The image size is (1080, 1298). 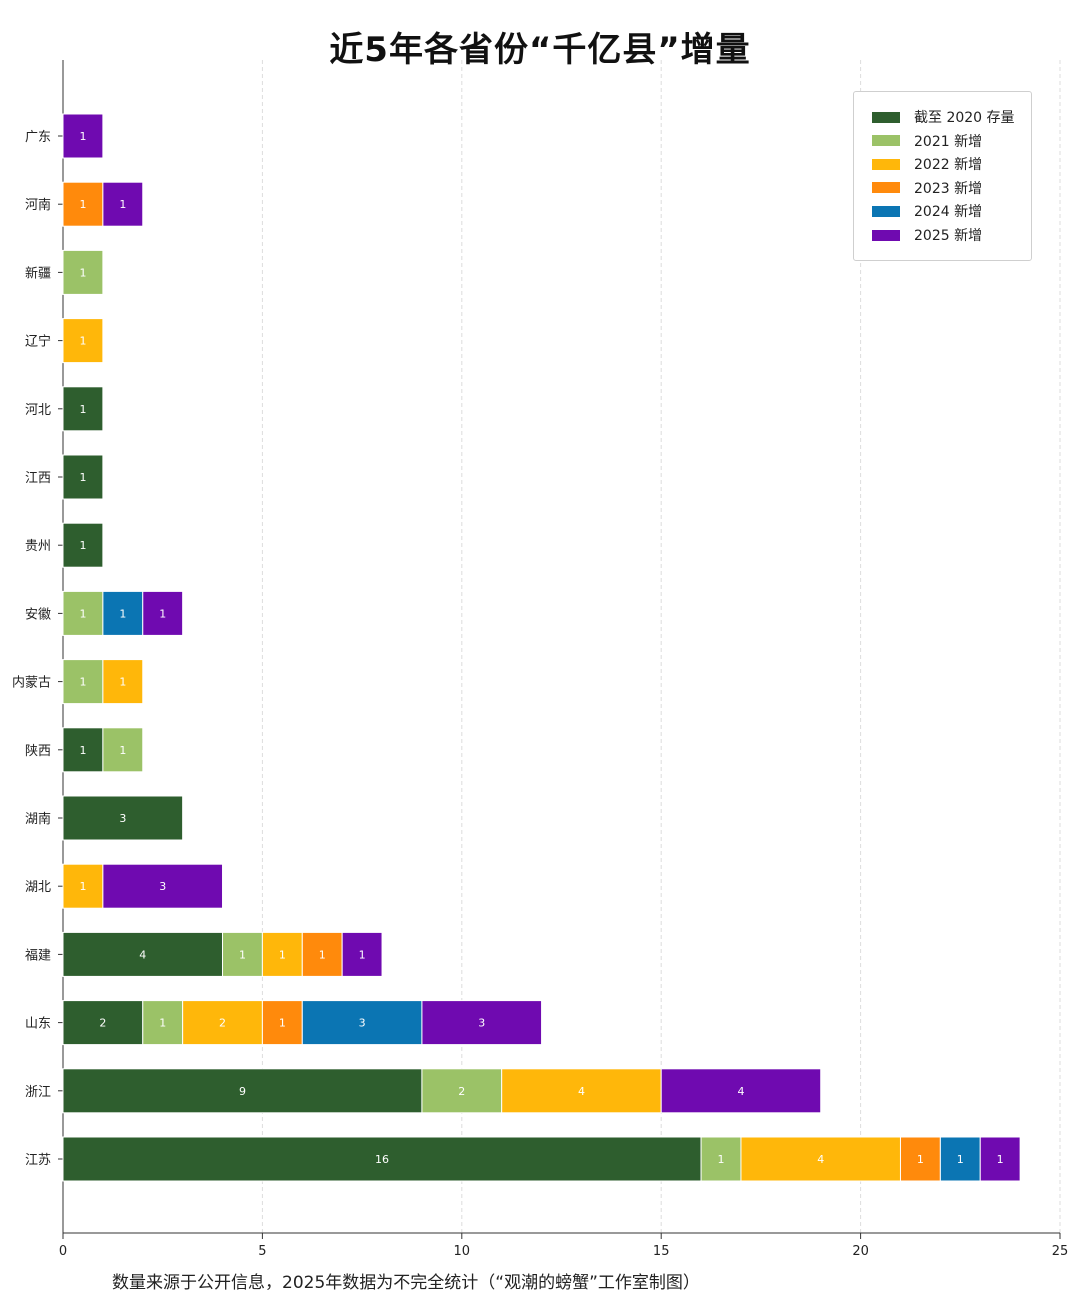 What do you see at coordinates (661, 1251) in the screenshot?
I see `x-tick-label: 15` at bounding box center [661, 1251].